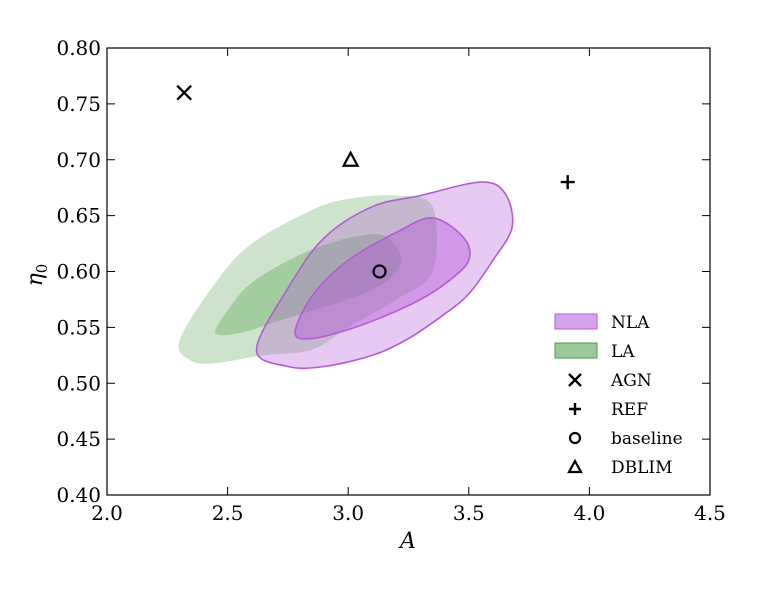  Describe the element at coordinates (348, 513) in the screenshot. I see `x-tick-label: 3.0` at that location.